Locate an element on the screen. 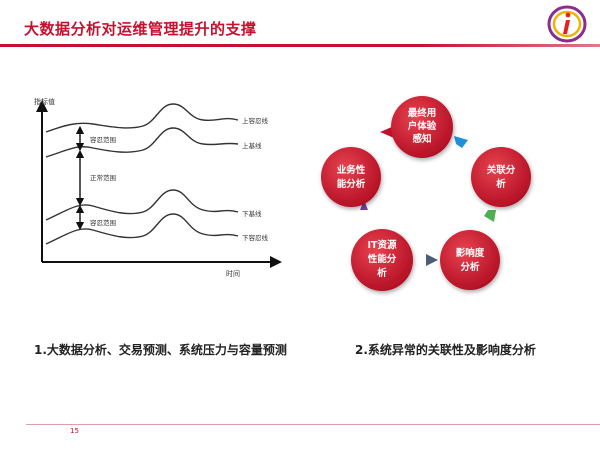  logo is located at coordinates (567, 24).